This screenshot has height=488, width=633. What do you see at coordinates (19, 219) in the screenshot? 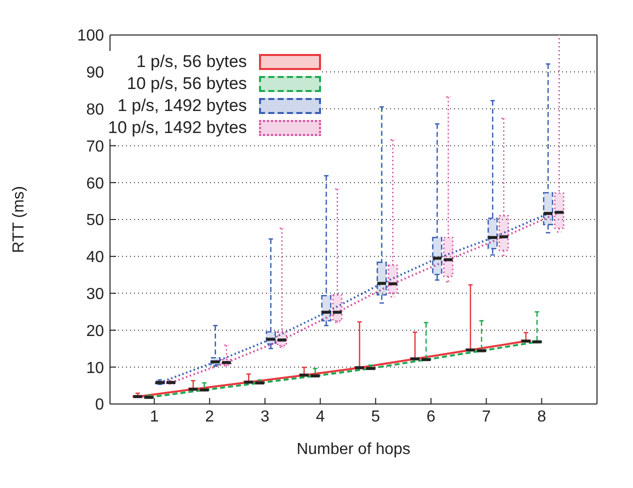
I see `y-axis-title: RTT (ms)` at bounding box center [19, 219].